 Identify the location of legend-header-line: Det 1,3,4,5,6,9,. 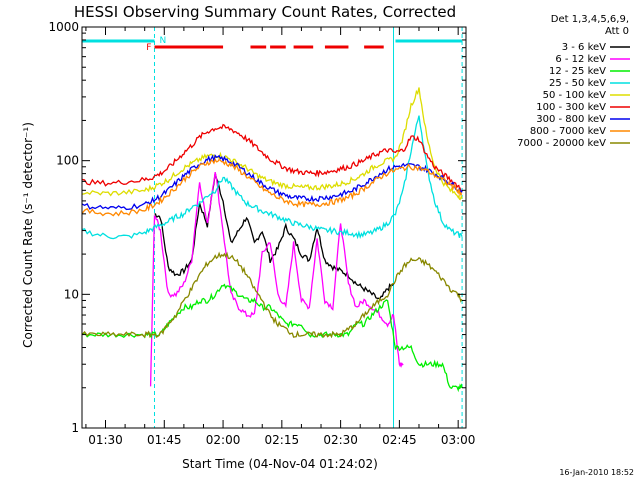
(590, 19).